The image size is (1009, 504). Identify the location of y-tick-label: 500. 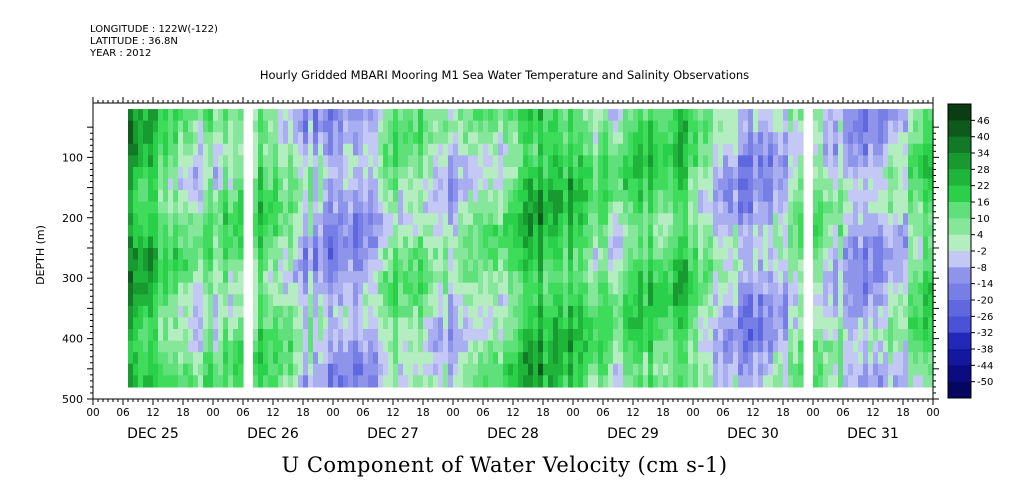
(72, 399).